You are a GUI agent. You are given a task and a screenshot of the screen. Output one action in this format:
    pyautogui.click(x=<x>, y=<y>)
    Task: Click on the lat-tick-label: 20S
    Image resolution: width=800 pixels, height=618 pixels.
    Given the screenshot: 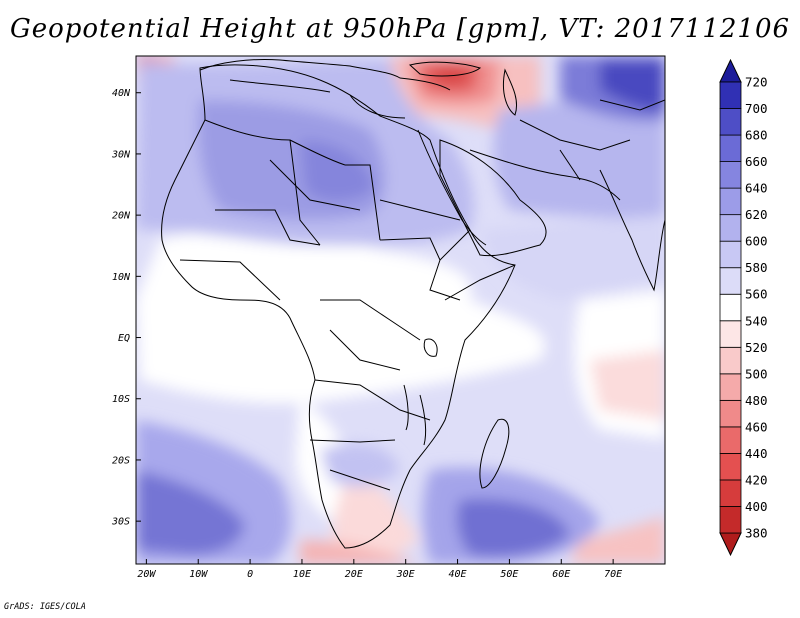 What is the action you would take?
    pyautogui.click(x=121, y=460)
    